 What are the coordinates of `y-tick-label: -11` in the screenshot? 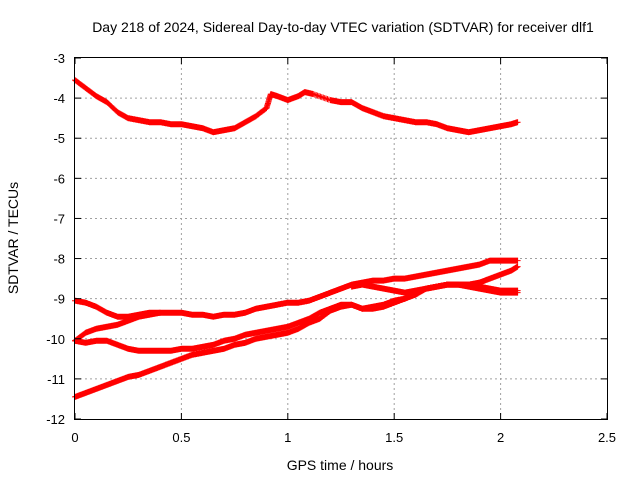 It's located at (56, 379).